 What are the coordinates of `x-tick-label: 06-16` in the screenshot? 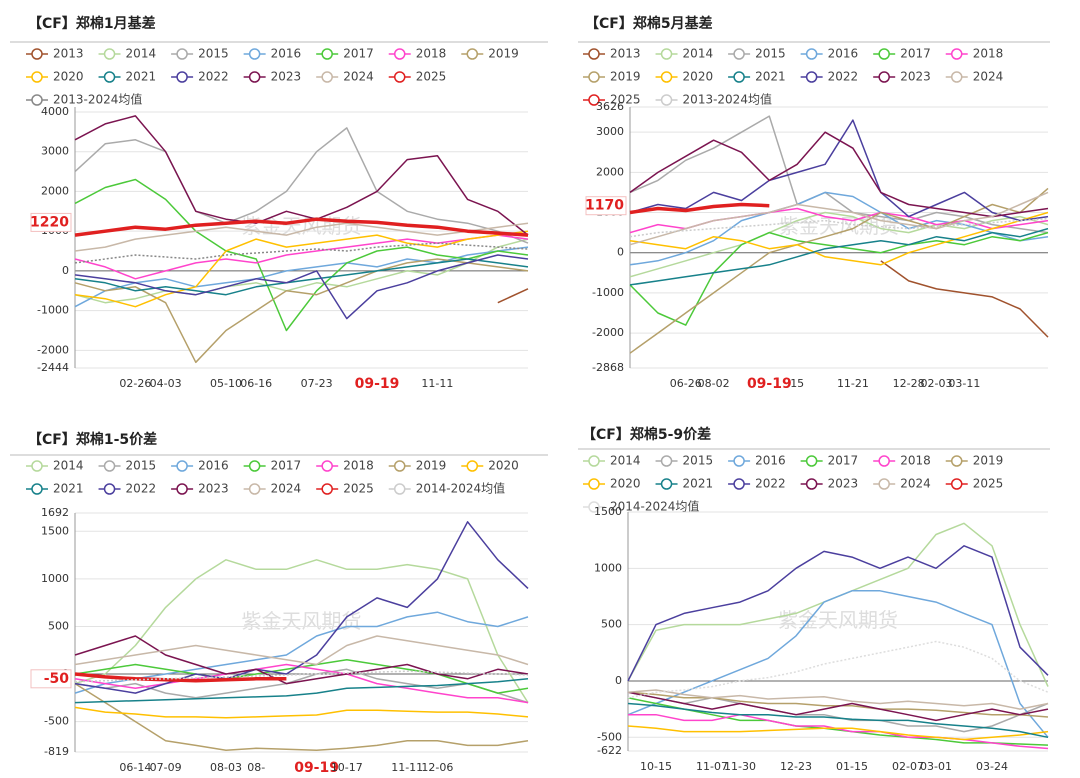 It's located at (256, 383).